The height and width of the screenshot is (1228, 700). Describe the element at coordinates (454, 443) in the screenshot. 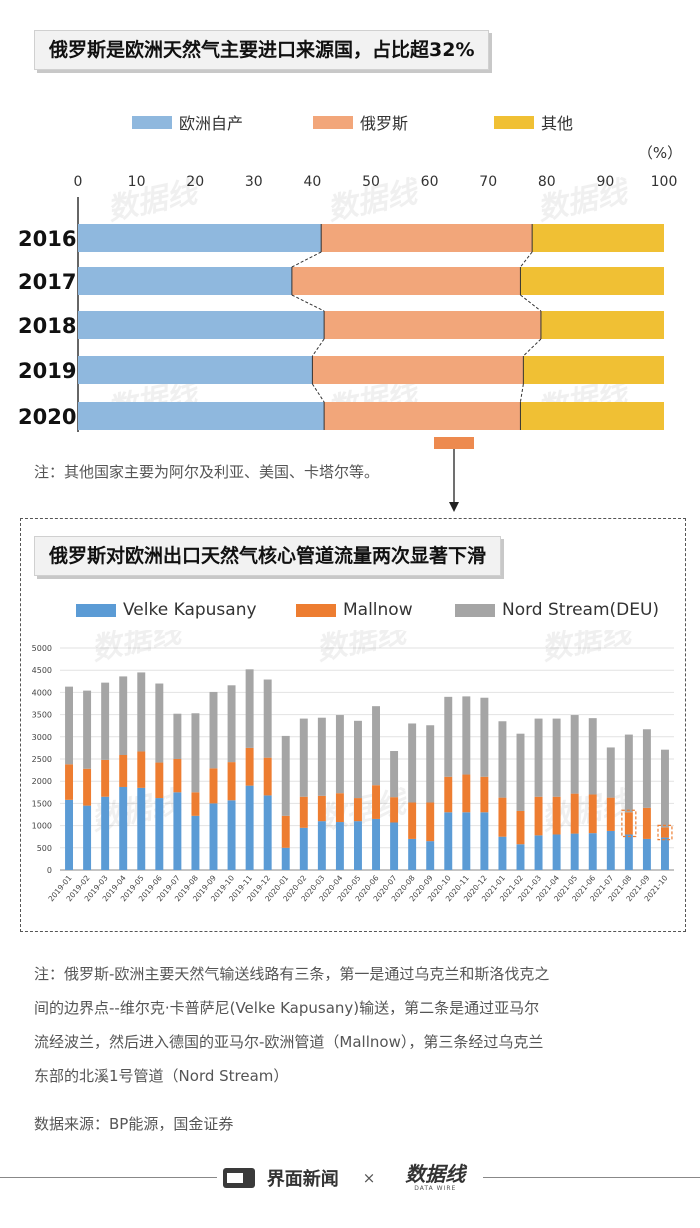

I see `connector-marker` at that location.